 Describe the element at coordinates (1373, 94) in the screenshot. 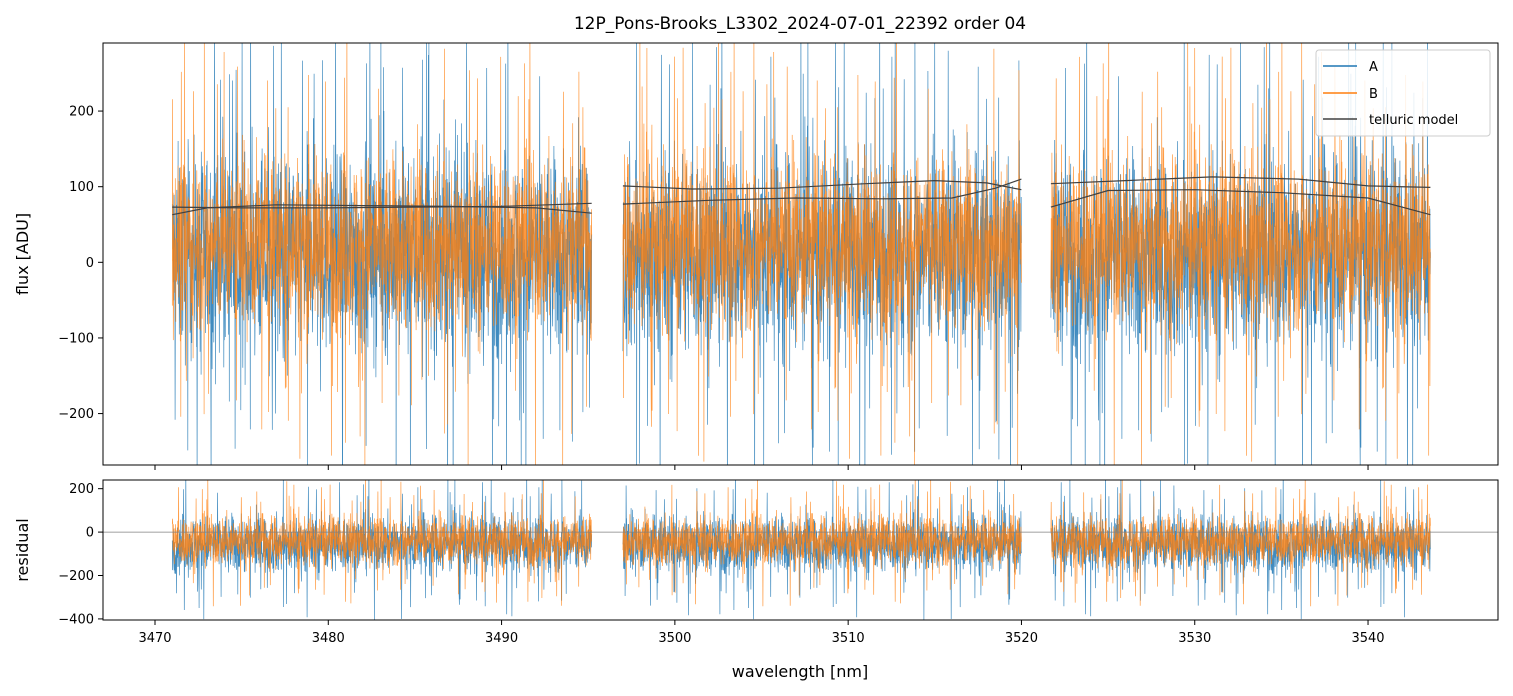

I see `legend-label-b: B` at that location.